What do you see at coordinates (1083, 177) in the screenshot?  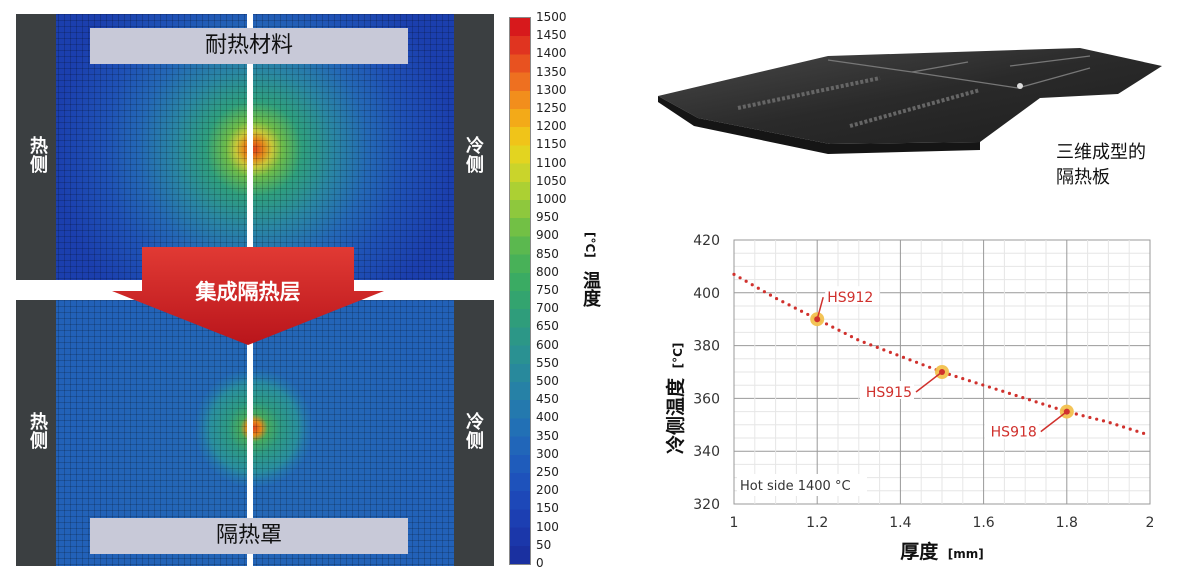 I see `panel-caption-line2: 隔热板` at bounding box center [1083, 177].